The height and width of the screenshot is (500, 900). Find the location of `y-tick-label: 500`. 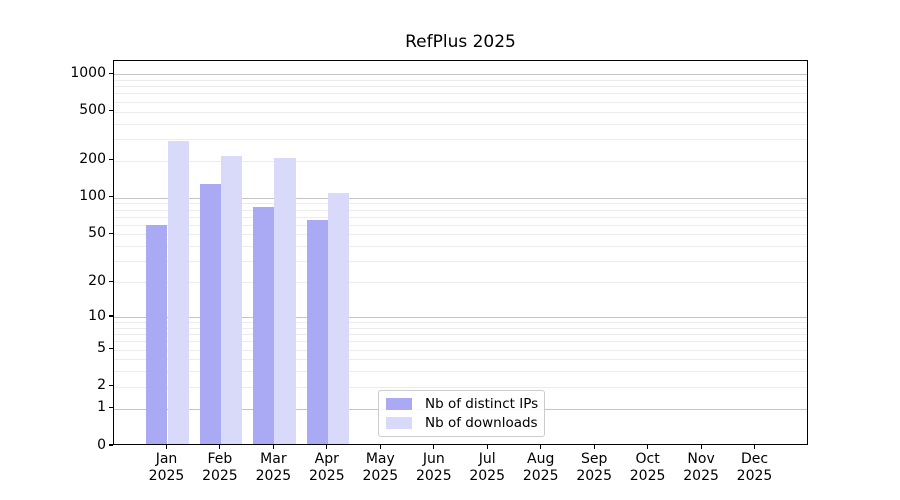

y-tick-label: 500 is located at coordinates (92, 110).